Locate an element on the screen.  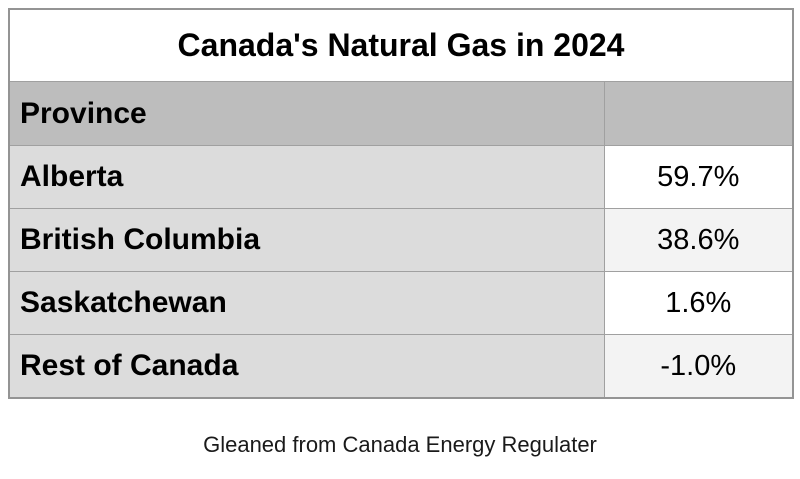
table-row: British Columbia 38.6% is located at coordinates (401, 240).